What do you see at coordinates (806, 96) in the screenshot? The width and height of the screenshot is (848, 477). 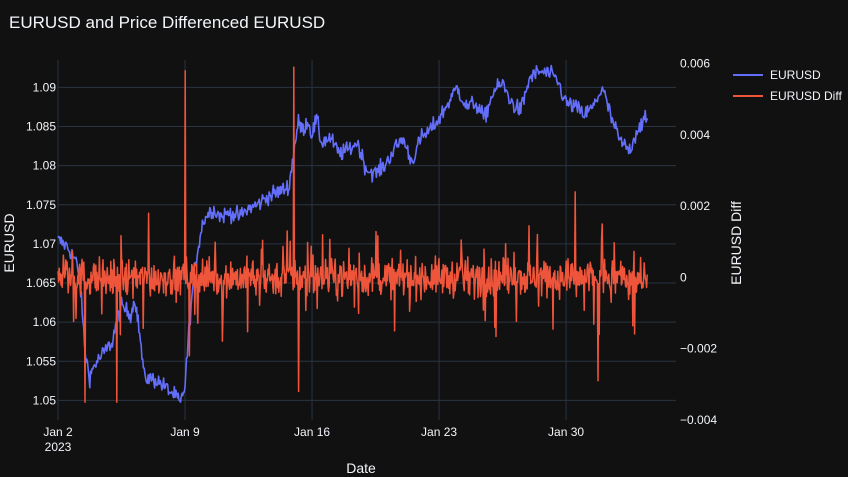 I see `legend-label-eurusd-diff: EURUSD Diff` at bounding box center [806, 96].